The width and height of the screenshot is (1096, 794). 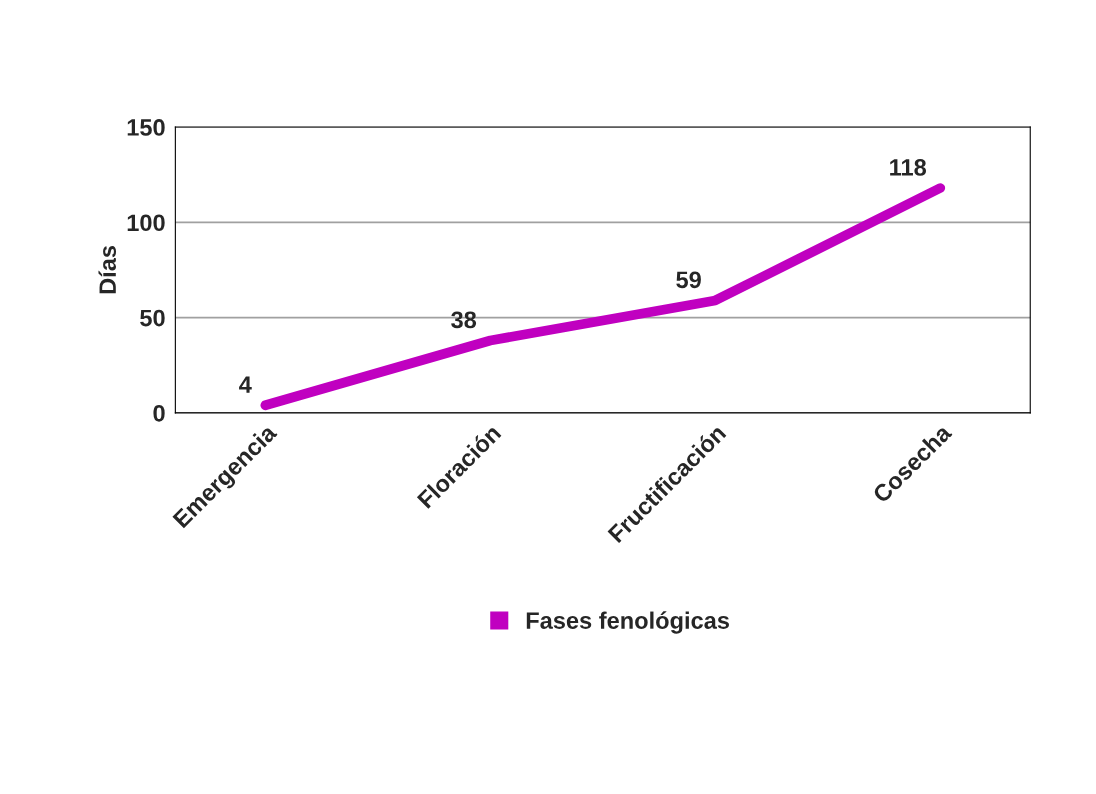 What do you see at coordinates (146, 127) in the screenshot?
I see `y-tick-label: 150` at bounding box center [146, 127].